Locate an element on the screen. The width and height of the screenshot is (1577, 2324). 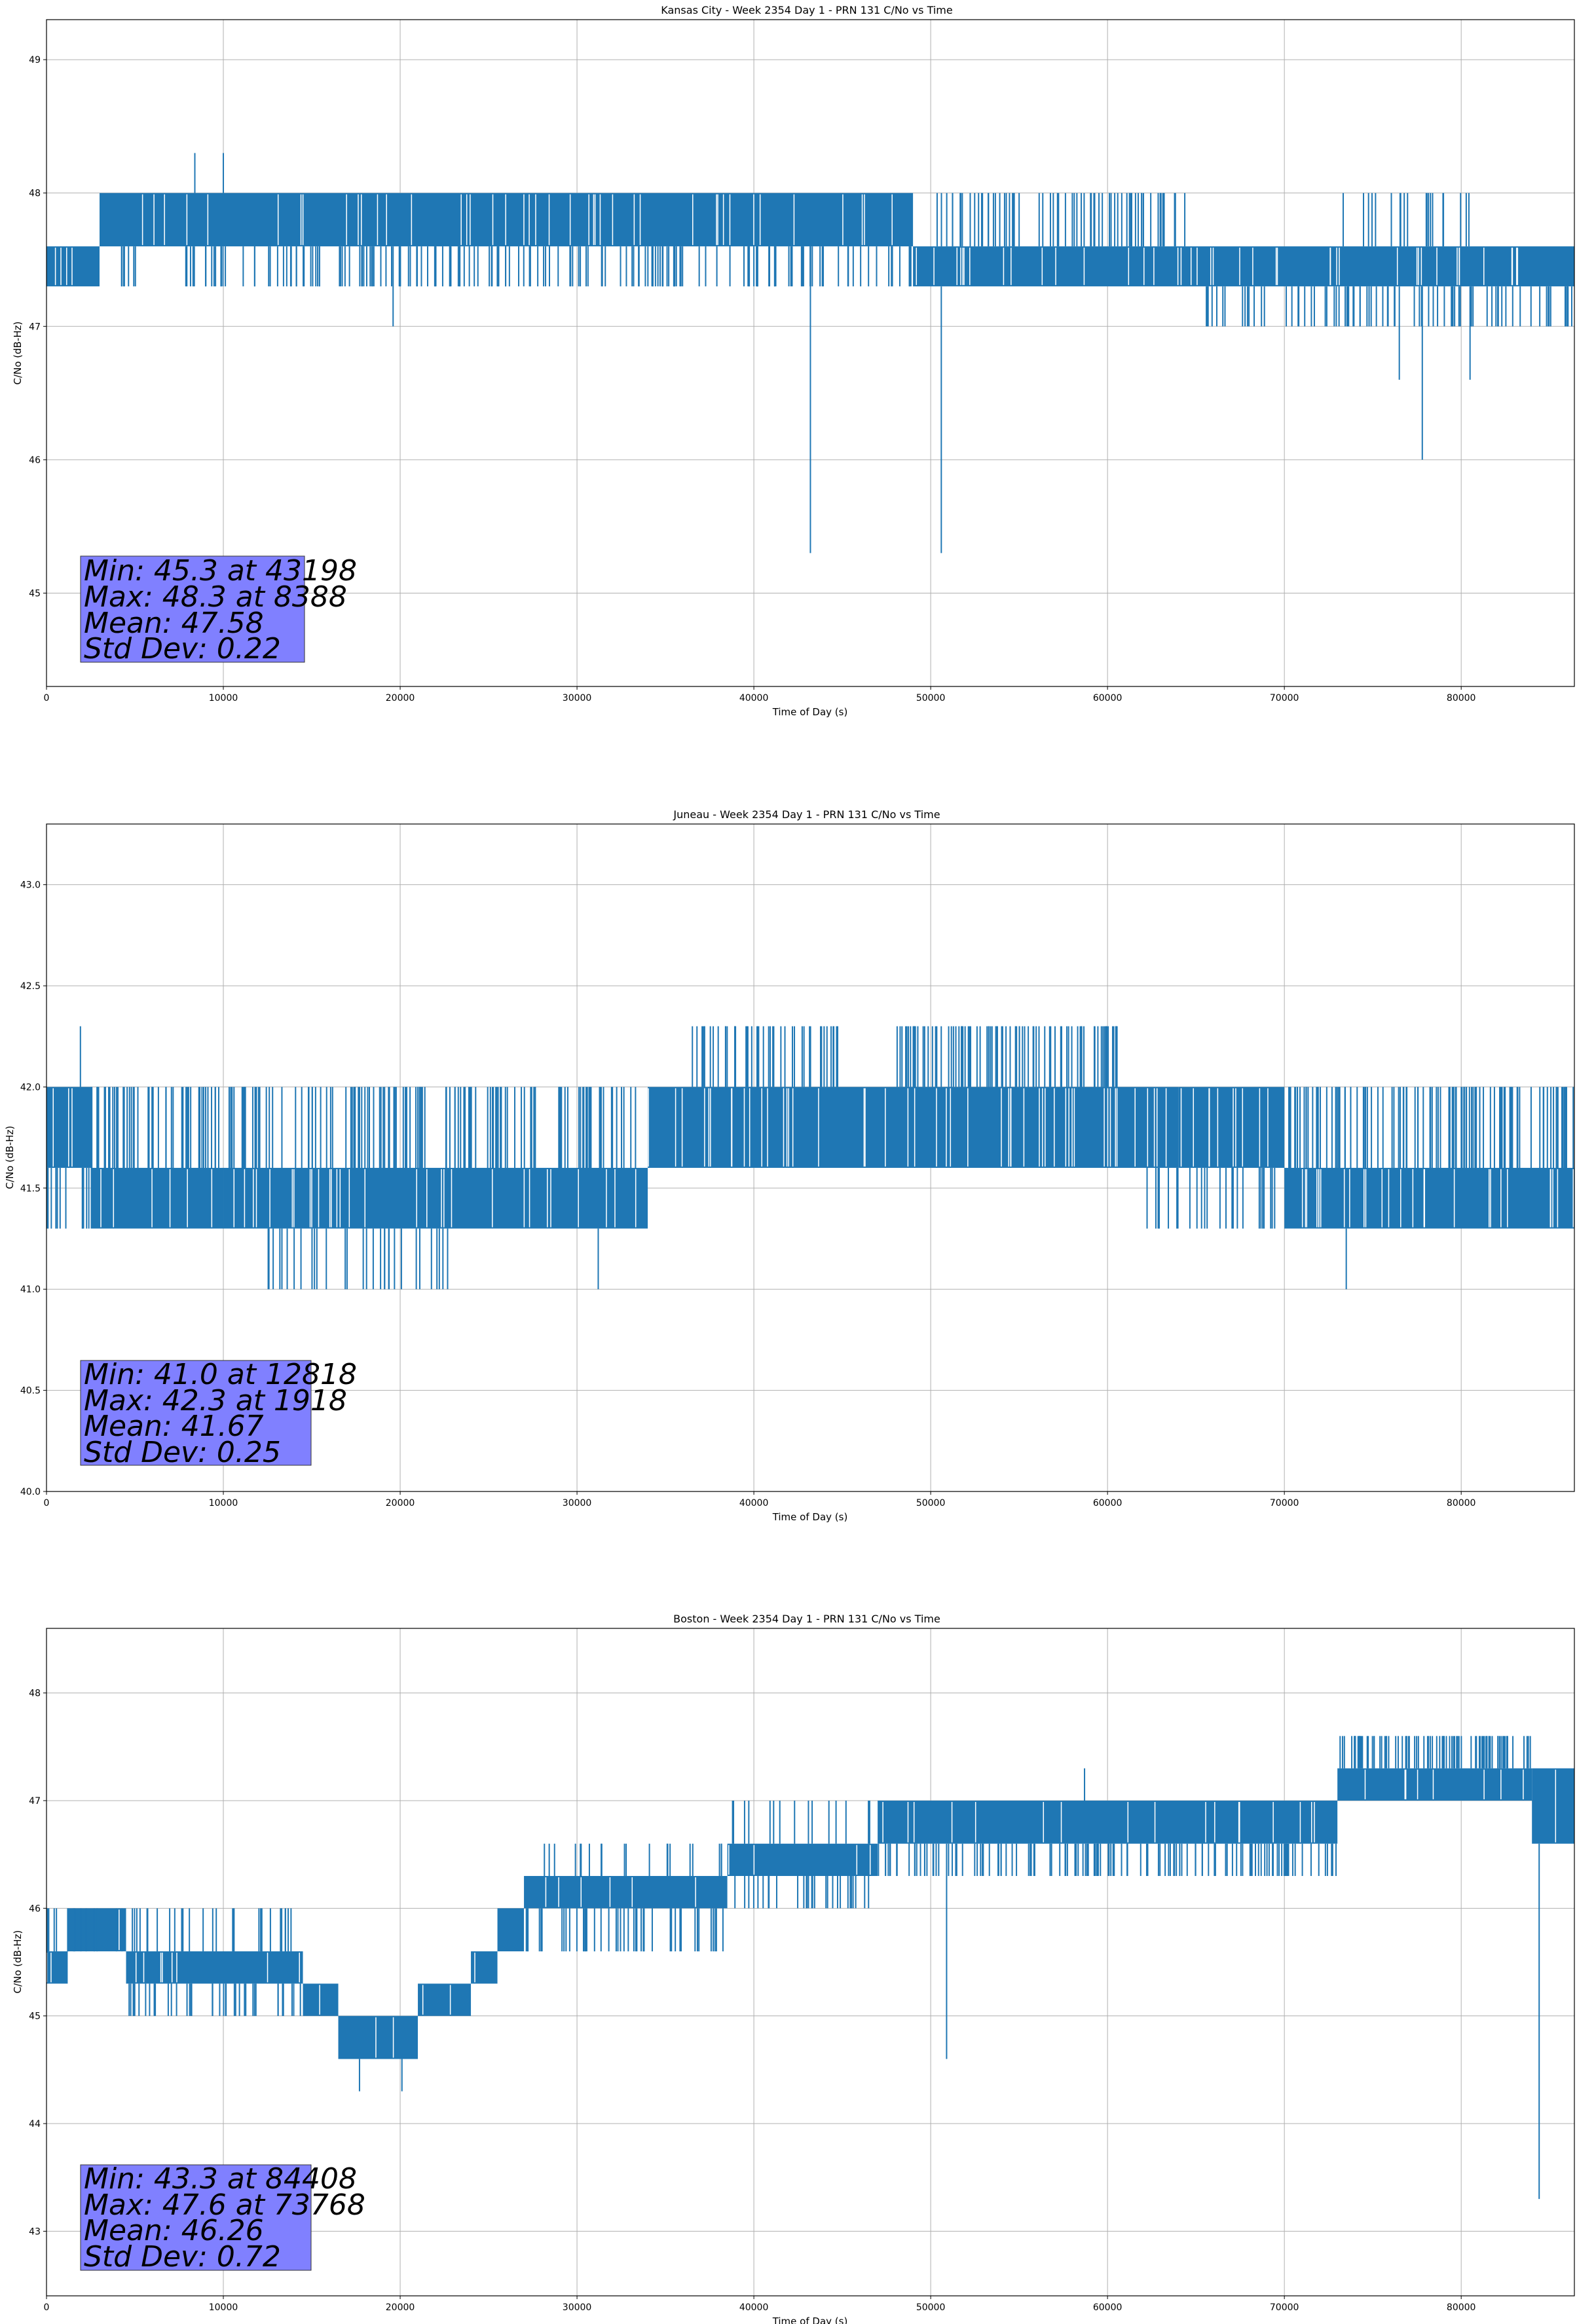
y-tick-label: 40.5 is located at coordinates (30, 1391).